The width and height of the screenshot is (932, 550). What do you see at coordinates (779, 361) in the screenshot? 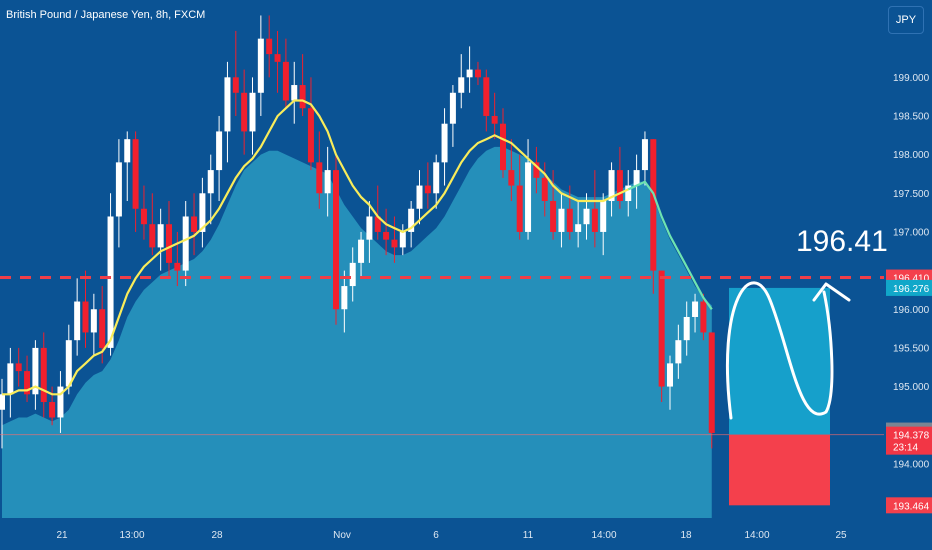
I see `target-box` at bounding box center [779, 361].